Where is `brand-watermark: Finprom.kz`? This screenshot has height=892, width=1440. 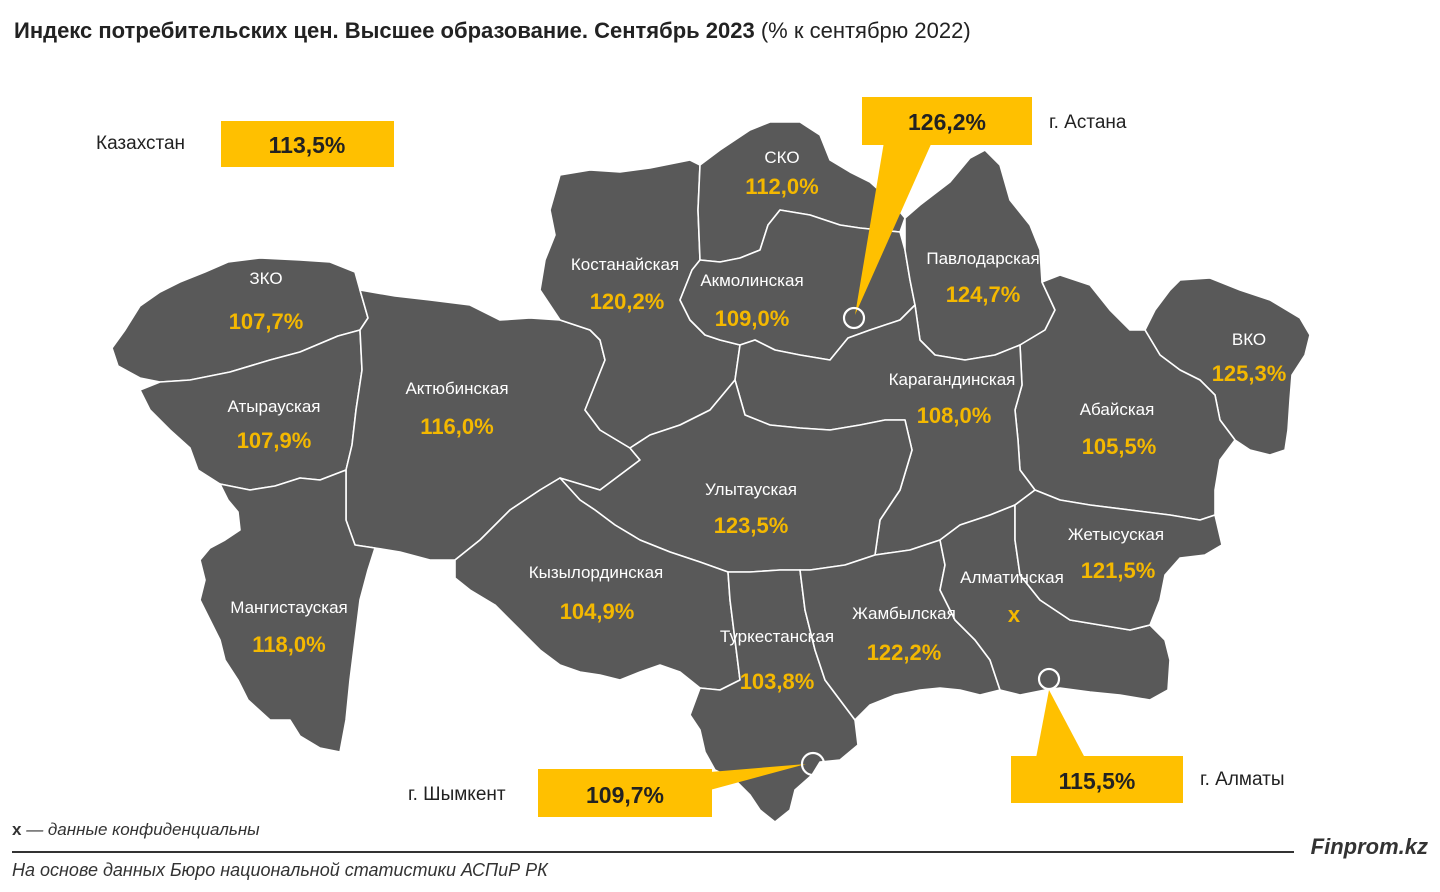
brand-watermark: Finprom.kz is located at coordinates (1369, 846).